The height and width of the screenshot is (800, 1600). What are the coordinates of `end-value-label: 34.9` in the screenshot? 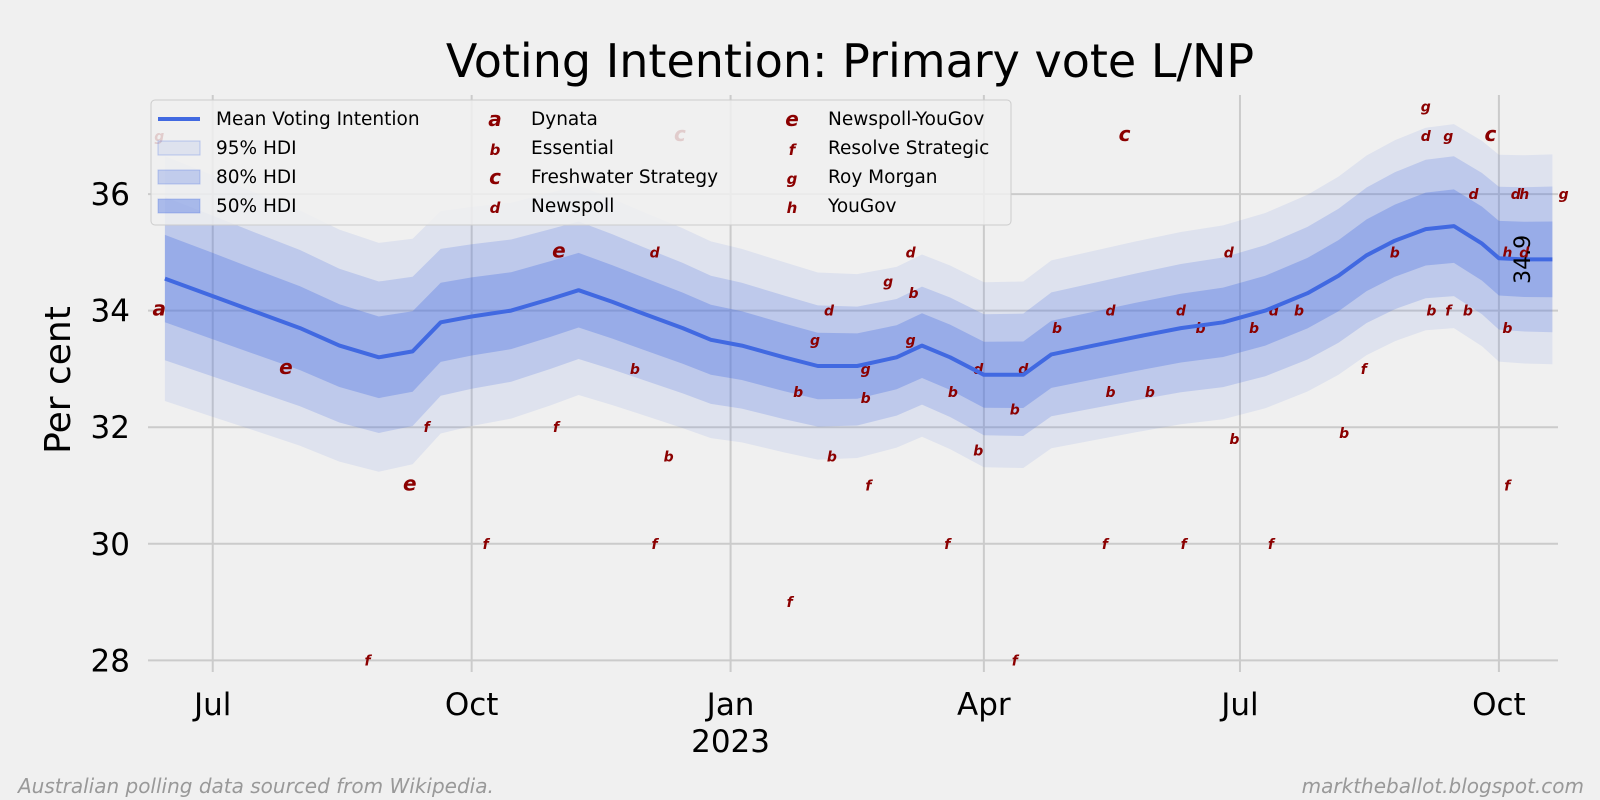 It's located at (1523, 259).